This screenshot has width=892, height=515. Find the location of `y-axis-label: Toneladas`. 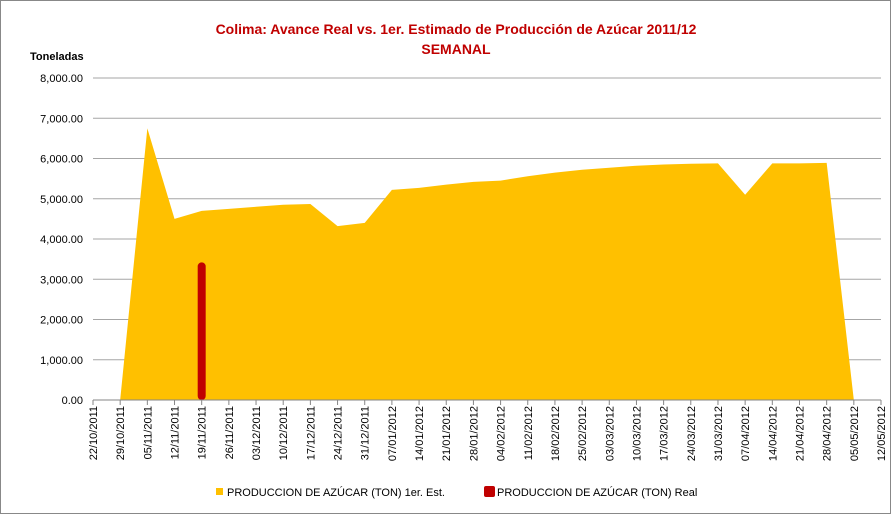

y-axis-label: Toneladas is located at coordinates (57, 57).